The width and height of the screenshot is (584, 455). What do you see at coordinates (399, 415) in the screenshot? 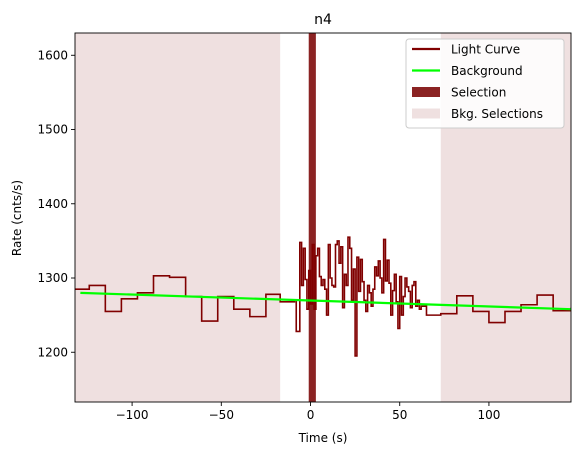
I see `x-tick-label: 50` at bounding box center [399, 415].